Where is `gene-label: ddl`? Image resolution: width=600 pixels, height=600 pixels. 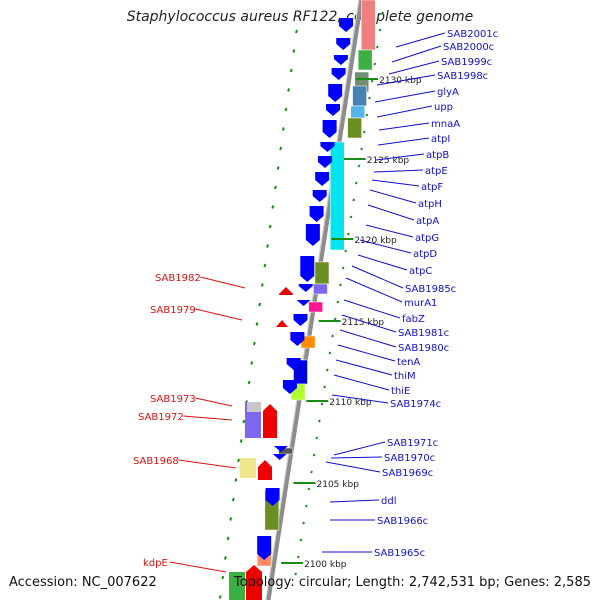 gene-label: ddl is located at coordinates (388, 501).